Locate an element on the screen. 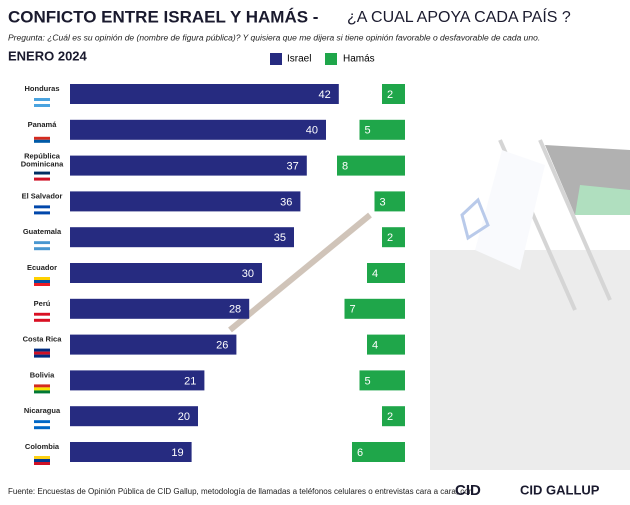 The height and width of the screenshot is (505, 630). category-label: Guatemala is located at coordinates (42, 231).